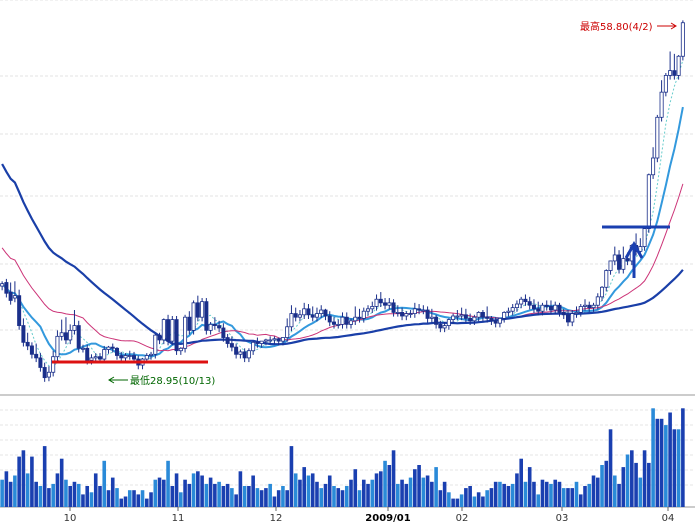 The image size is (695, 525). What do you see at coordinates (276, 518) in the screenshot?
I see `x-tick-label: 12` at bounding box center [276, 518].